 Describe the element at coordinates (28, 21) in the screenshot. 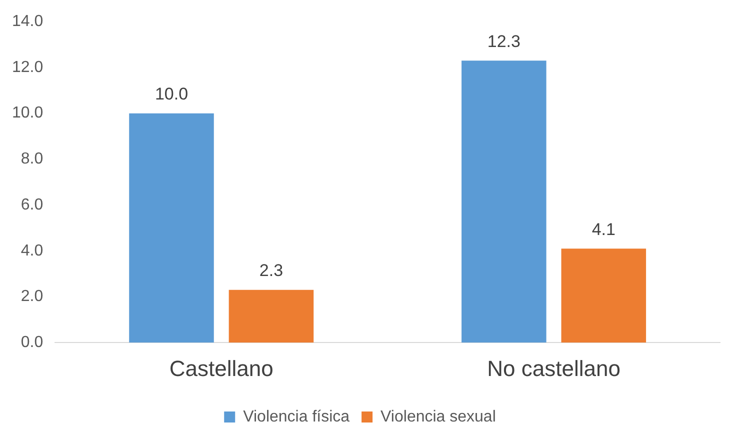

I see `y-tick-label: 14.0` at that location.